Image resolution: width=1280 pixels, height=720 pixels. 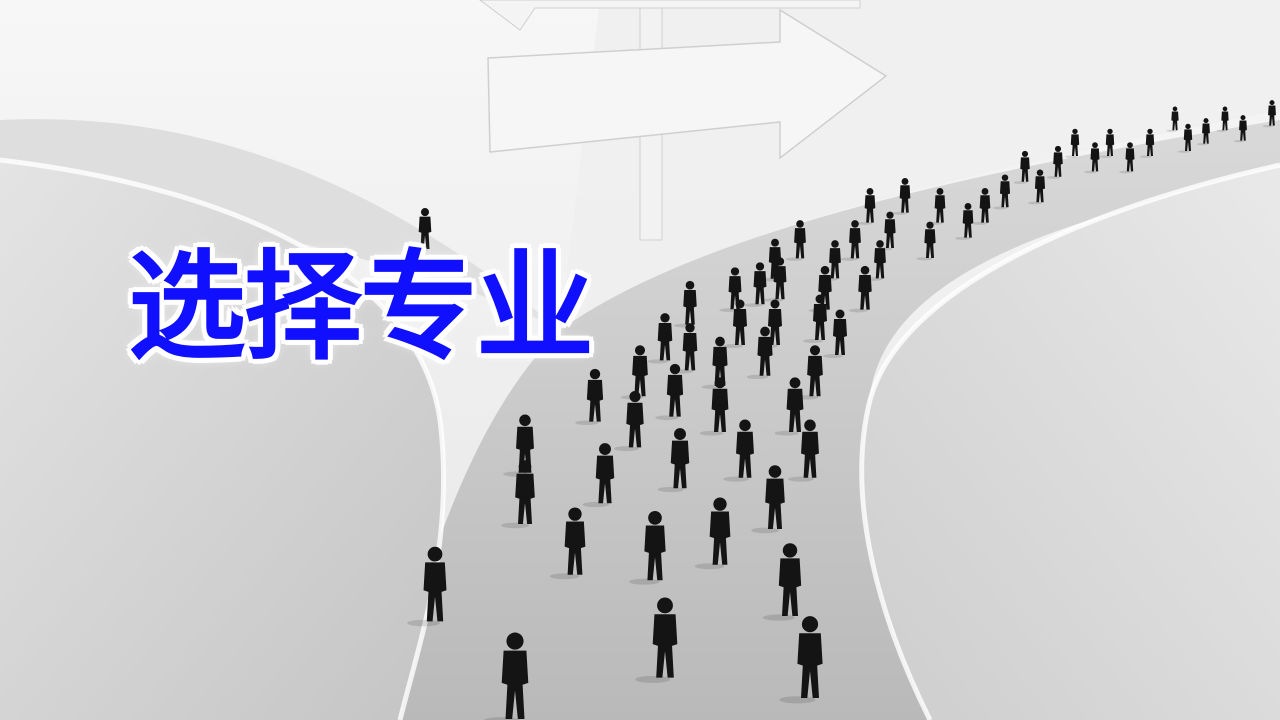 I want to click on road-left-branch, so click(x=280, y=224).